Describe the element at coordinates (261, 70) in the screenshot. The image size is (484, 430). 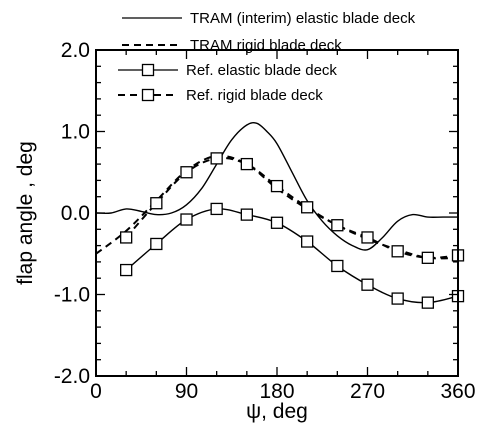
I see `legend-label-ref-elastic-blade-deck: Ref. elastic blade deck` at that location.